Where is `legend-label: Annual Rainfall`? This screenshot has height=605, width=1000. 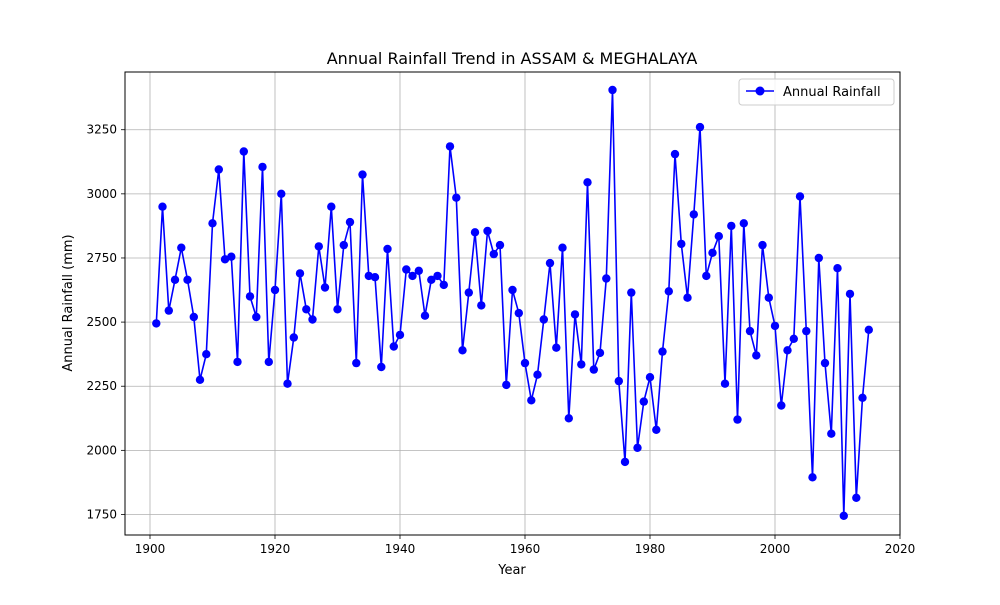
legend-label: Annual Rainfall is located at coordinates (832, 92).